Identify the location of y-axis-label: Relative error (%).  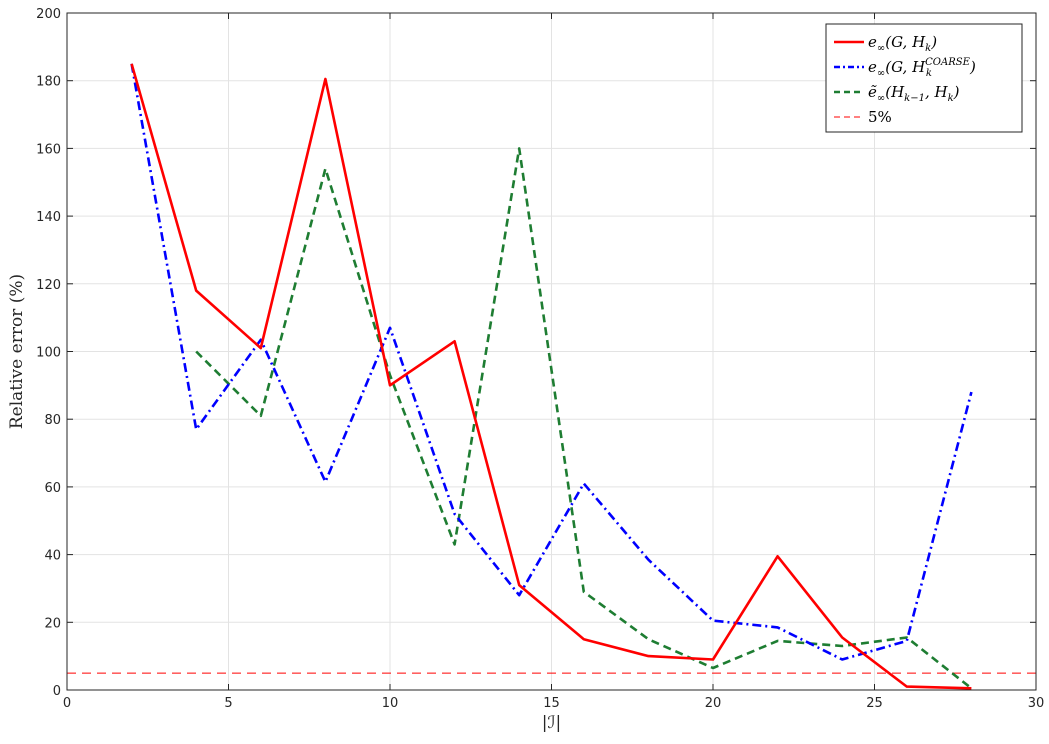
(17, 351).